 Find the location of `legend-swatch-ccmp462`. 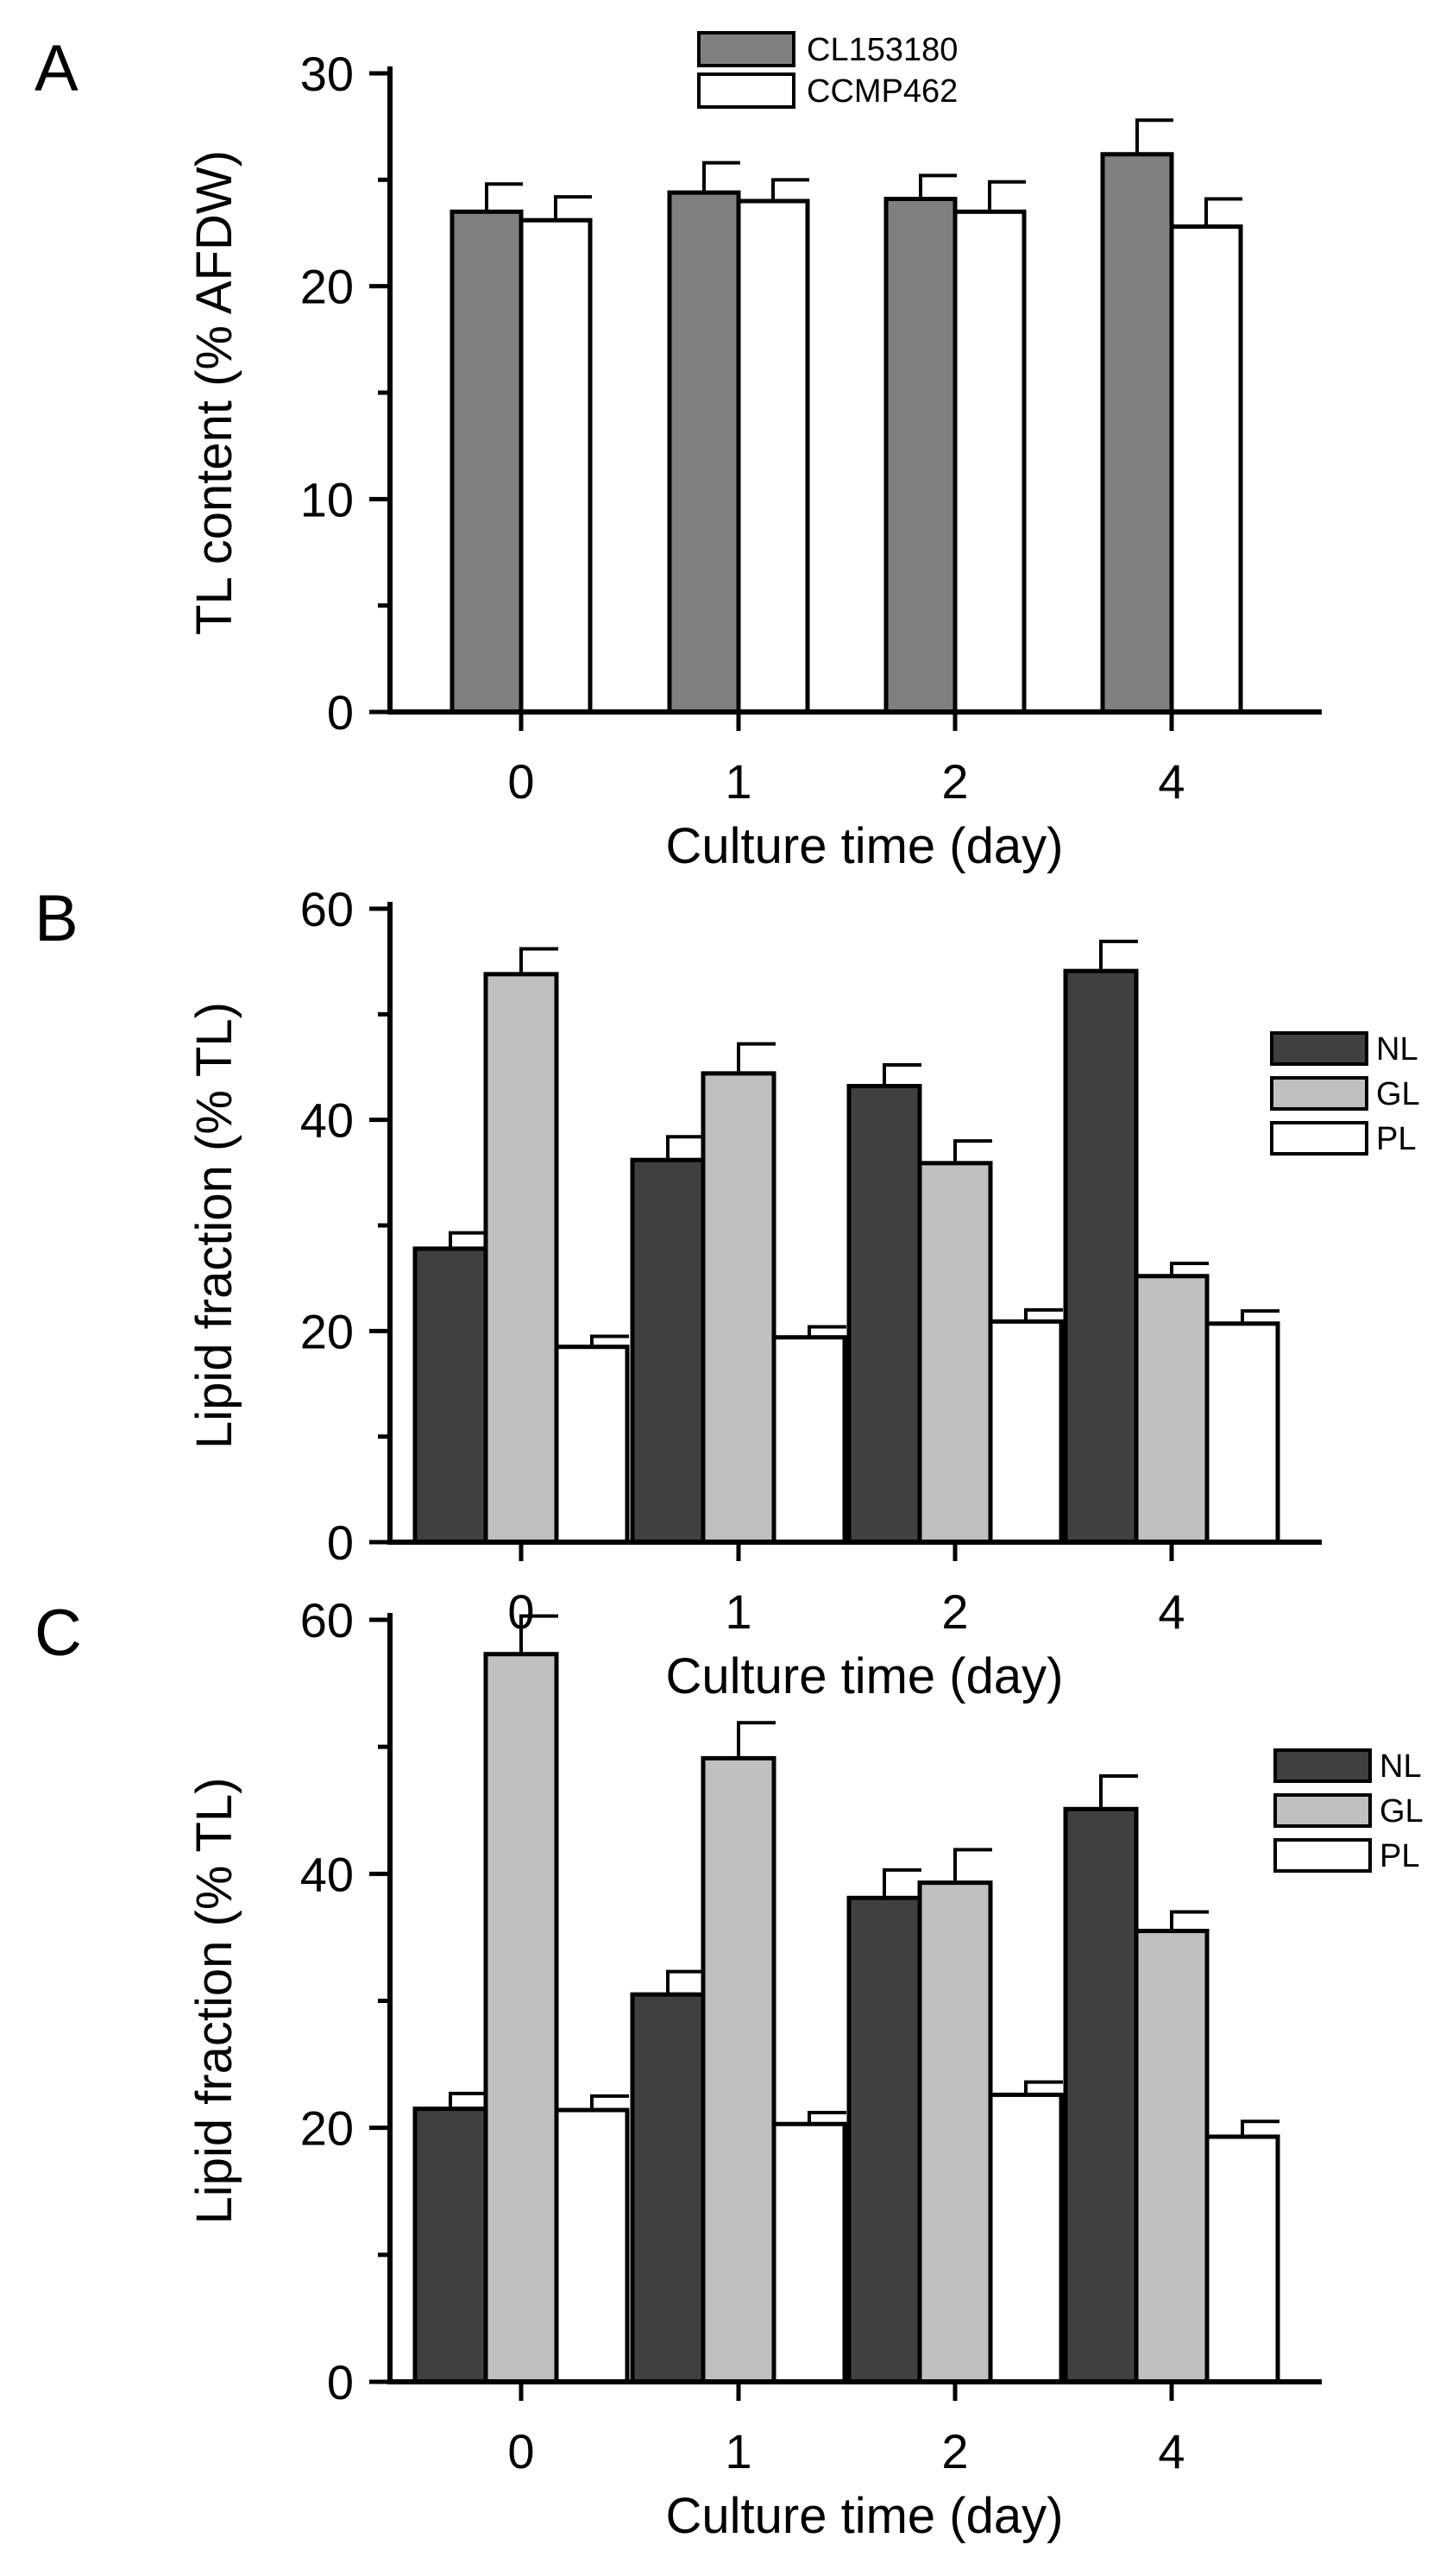

legend-swatch-ccmp462 is located at coordinates (746, 91).